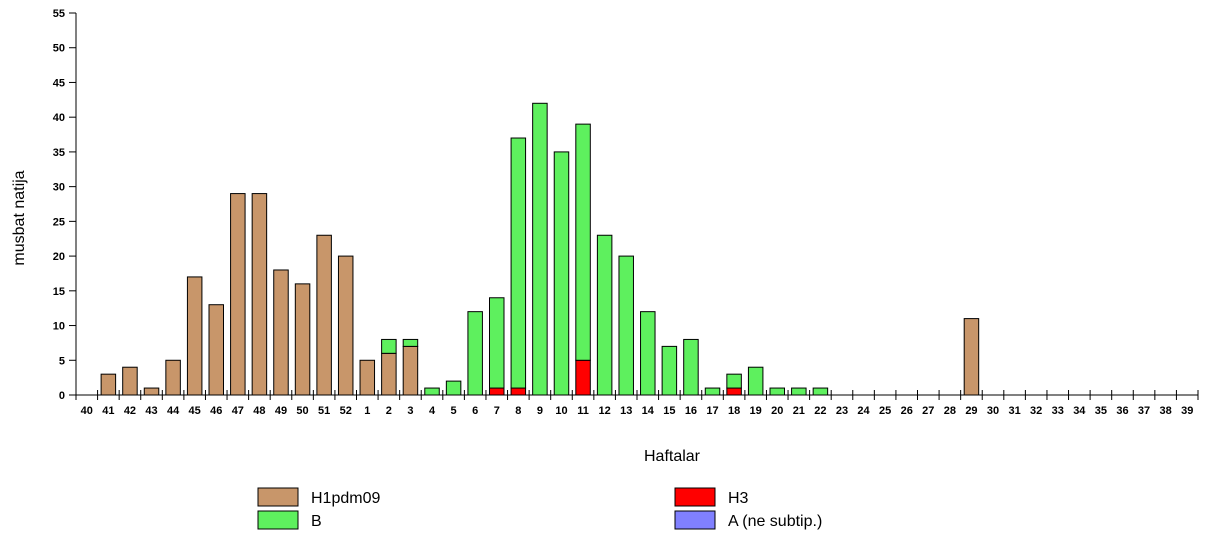 This screenshot has height=549, width=1206. Describe the element at coordinates (1058, 411) in the screenshot. I see `x-tick-label: 33` at that location.